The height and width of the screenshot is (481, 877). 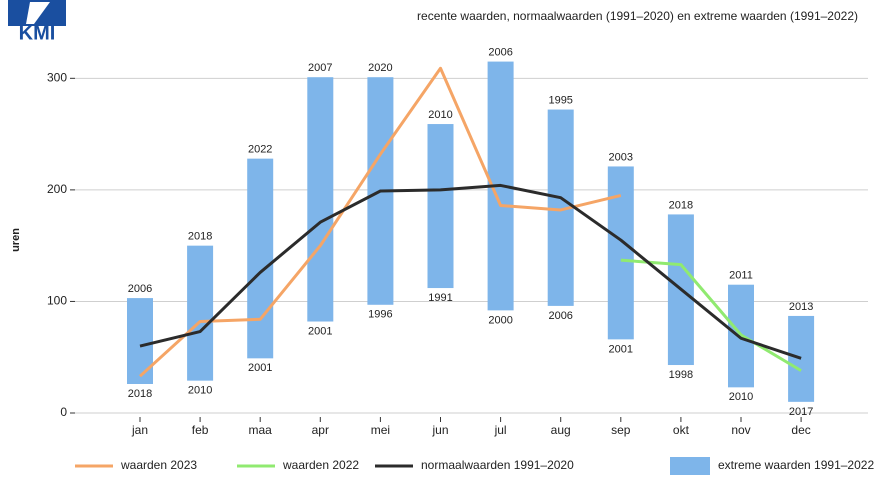 I want to click on x-tick-label: sep, so click(x=621, y=430).